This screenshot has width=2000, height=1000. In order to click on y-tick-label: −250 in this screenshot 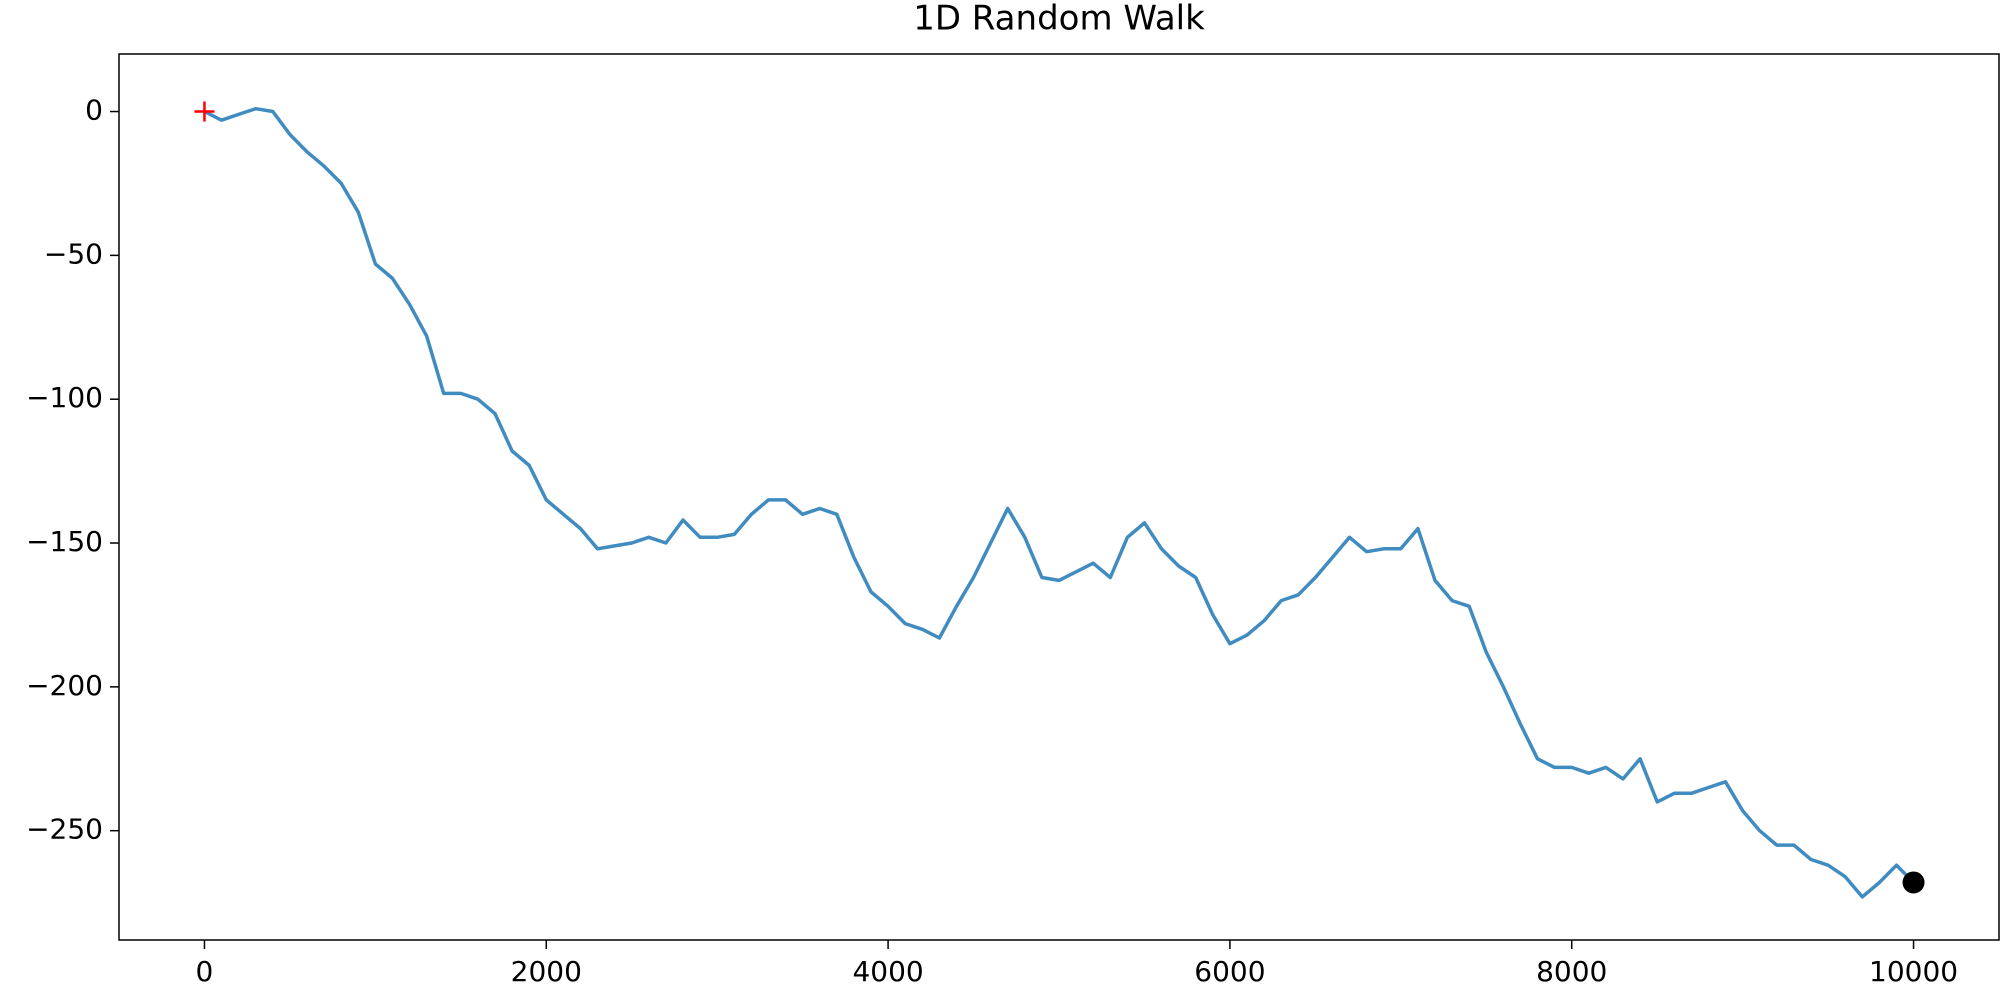, I will do `click(64, 829)`.